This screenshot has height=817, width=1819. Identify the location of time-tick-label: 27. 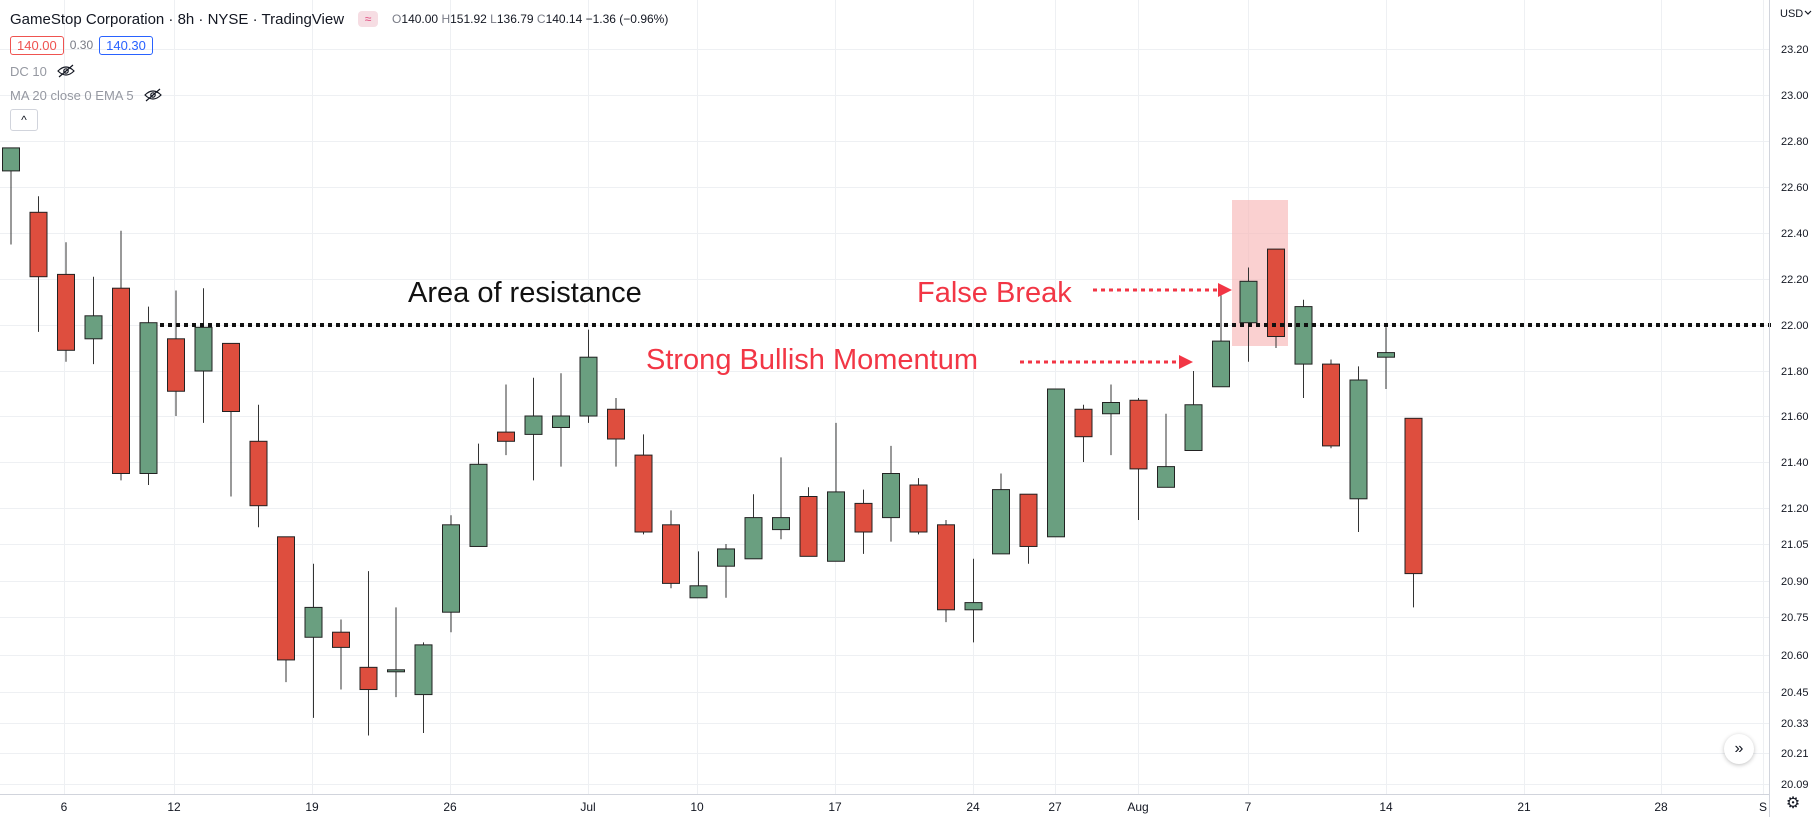
(1055, 807).